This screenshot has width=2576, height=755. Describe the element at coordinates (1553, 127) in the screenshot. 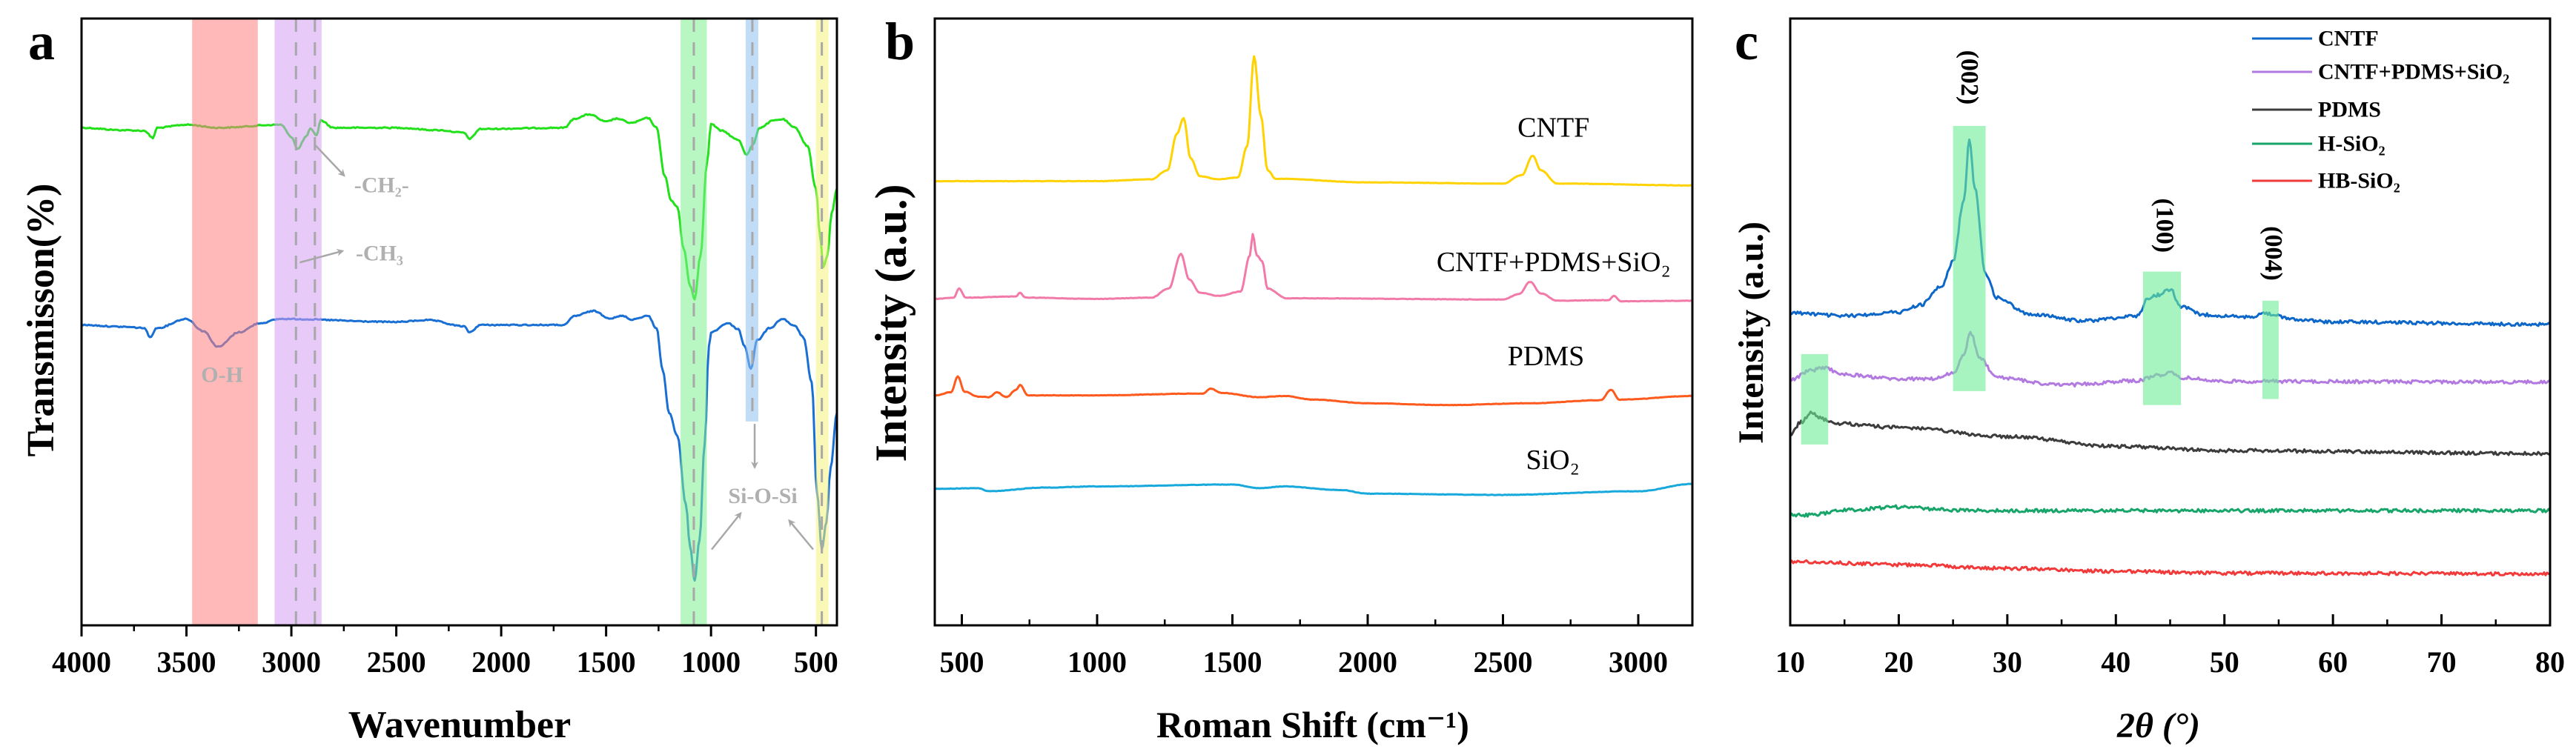

I see `series-label: CNTF` at that location.